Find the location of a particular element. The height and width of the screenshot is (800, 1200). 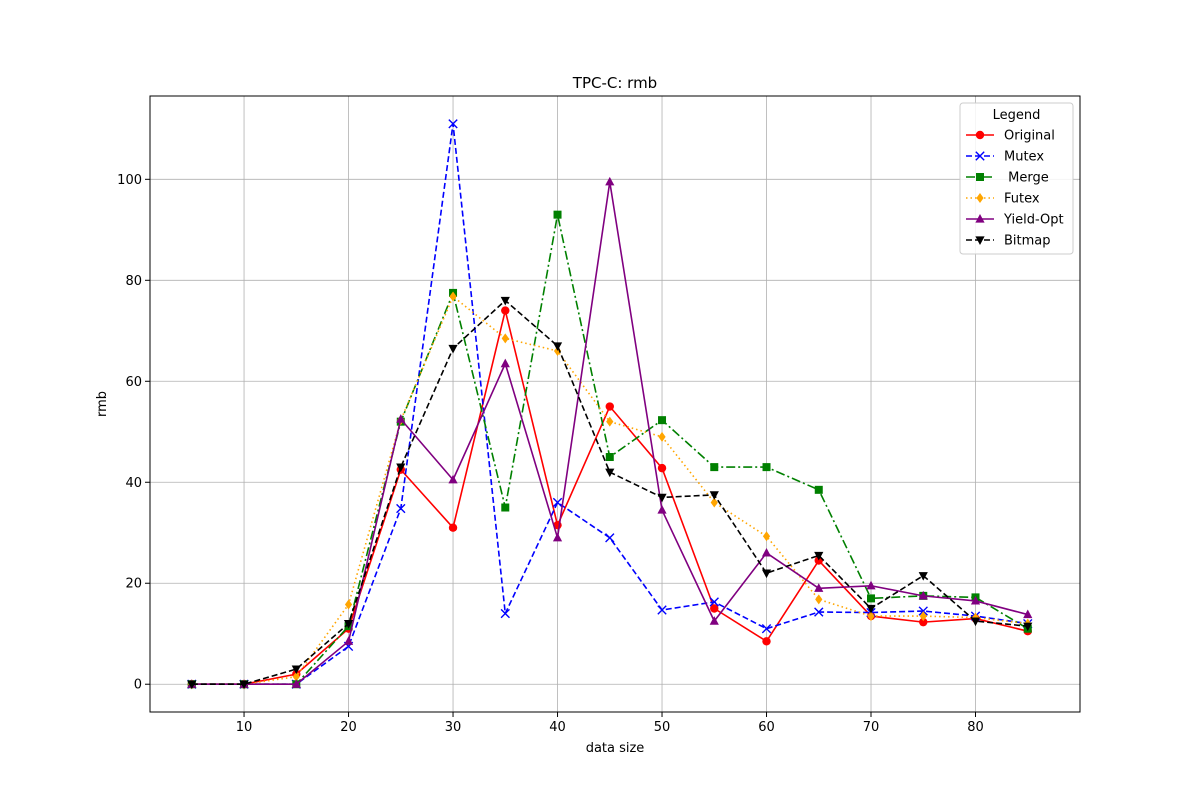

legend-box is located at coordinates (1016, 178).